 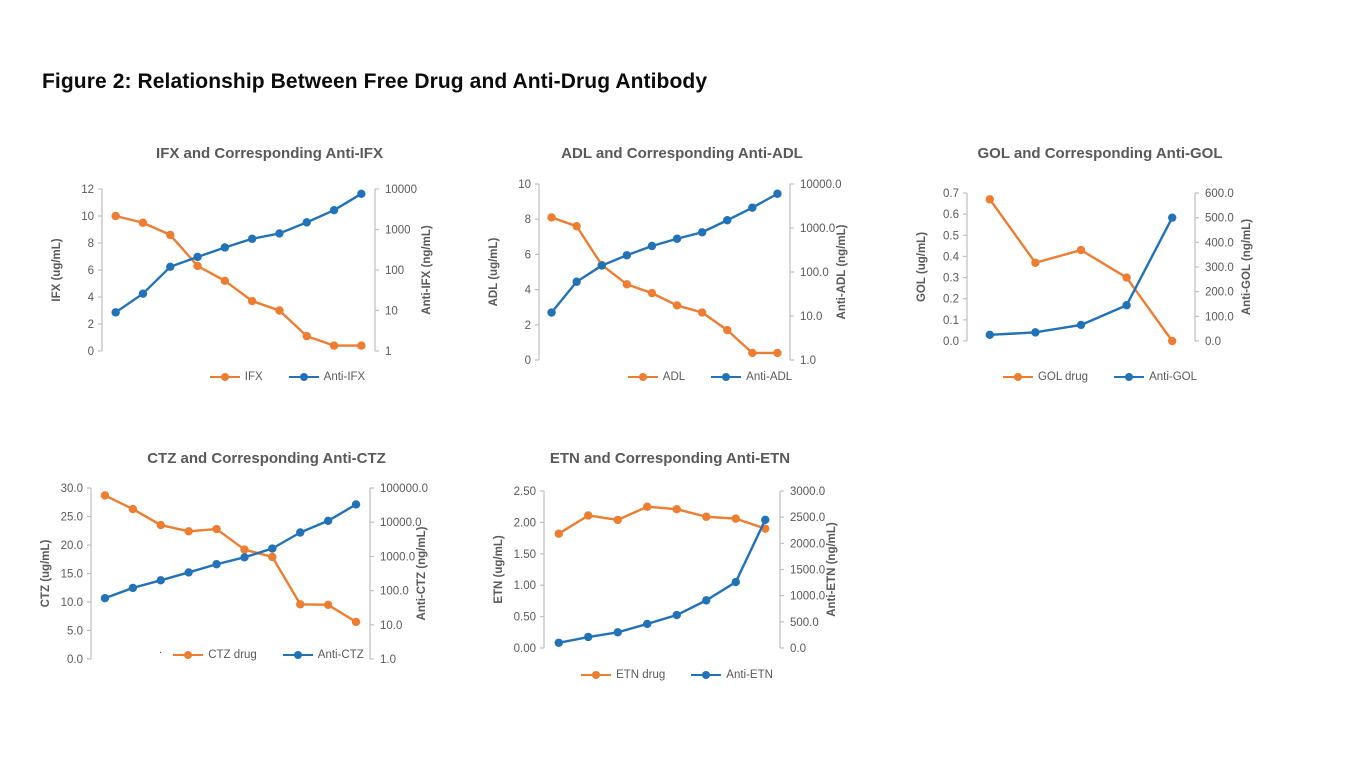 What do you see at coordinates (1155, 377) in the screenshot?
I see `legend-item-antibody: Anti-GOL` at bounding box center [1155, 377].